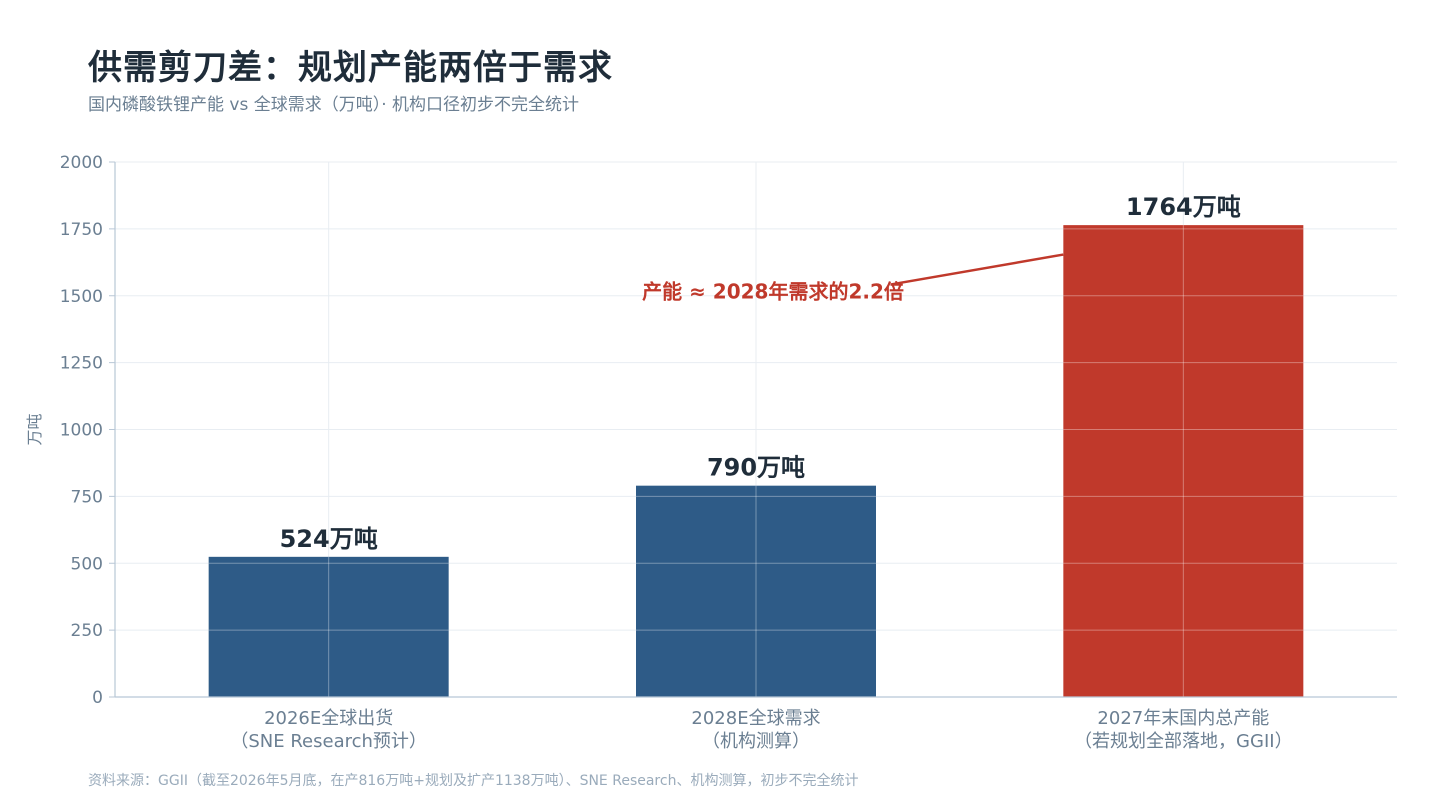 This screenshot has height=810, width=1440. What do you see at coordinates (34, 429) in the screenshot?
I see `y-axis-label: 万吨` at bounding box center [34, 429].